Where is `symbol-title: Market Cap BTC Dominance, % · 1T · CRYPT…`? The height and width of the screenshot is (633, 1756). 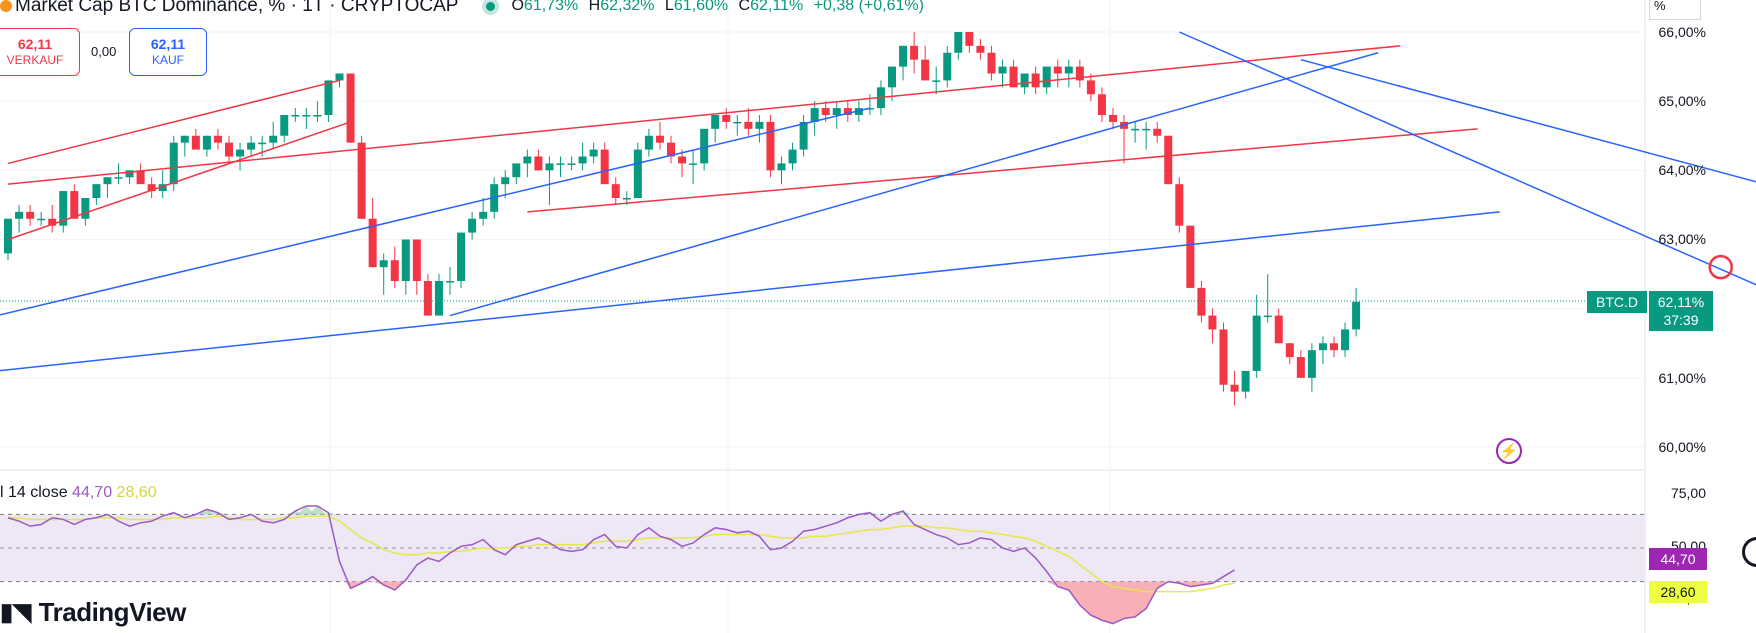 symbol-title: Market Cap BTC Dominance, % · 1T · CRYPT… is located at coordinates (237, 8).